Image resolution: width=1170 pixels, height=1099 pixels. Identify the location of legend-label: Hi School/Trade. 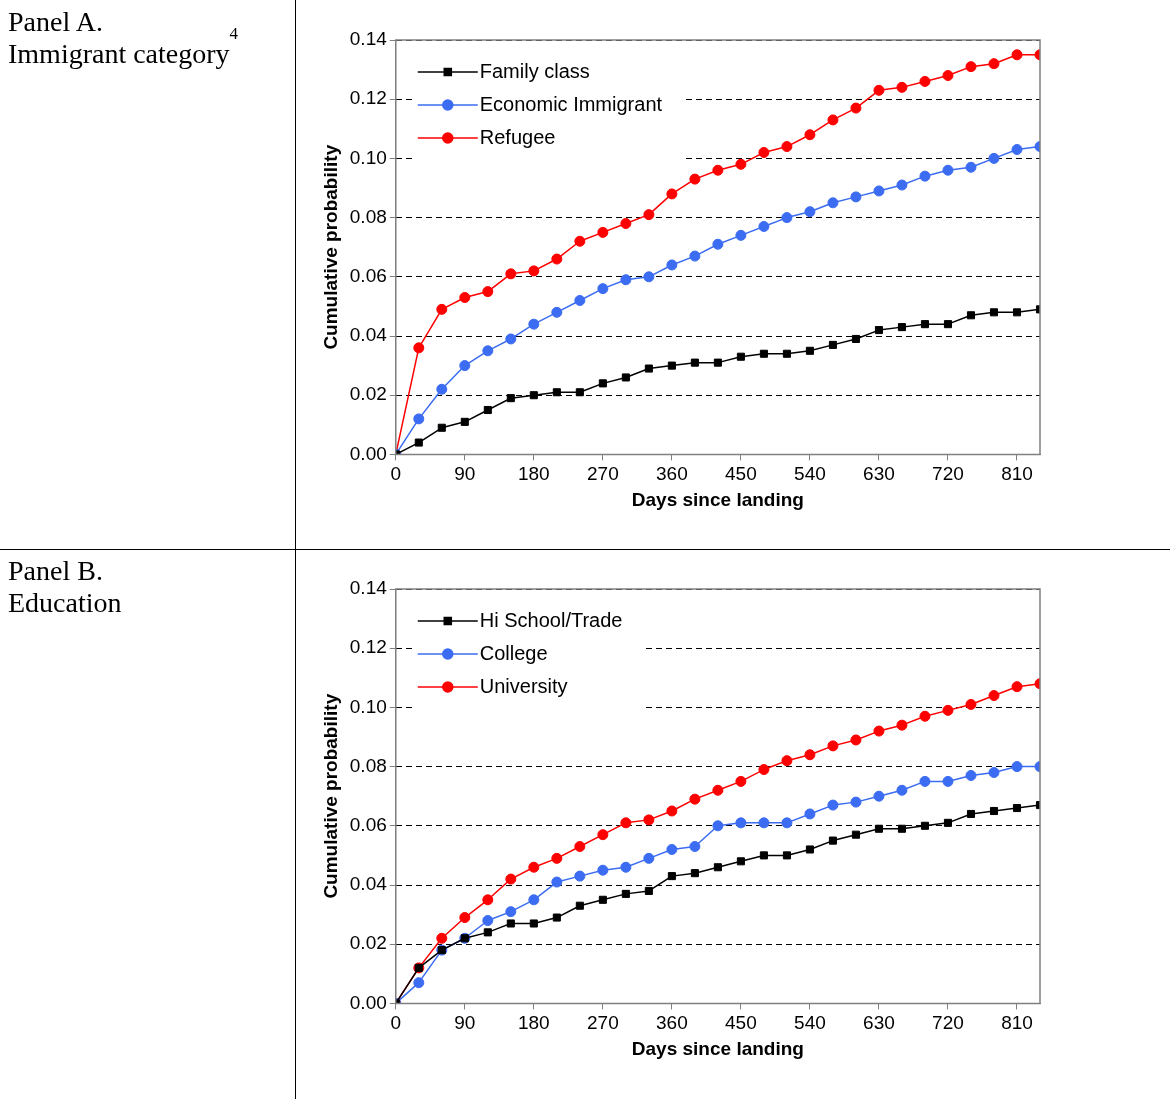
(551, 619).